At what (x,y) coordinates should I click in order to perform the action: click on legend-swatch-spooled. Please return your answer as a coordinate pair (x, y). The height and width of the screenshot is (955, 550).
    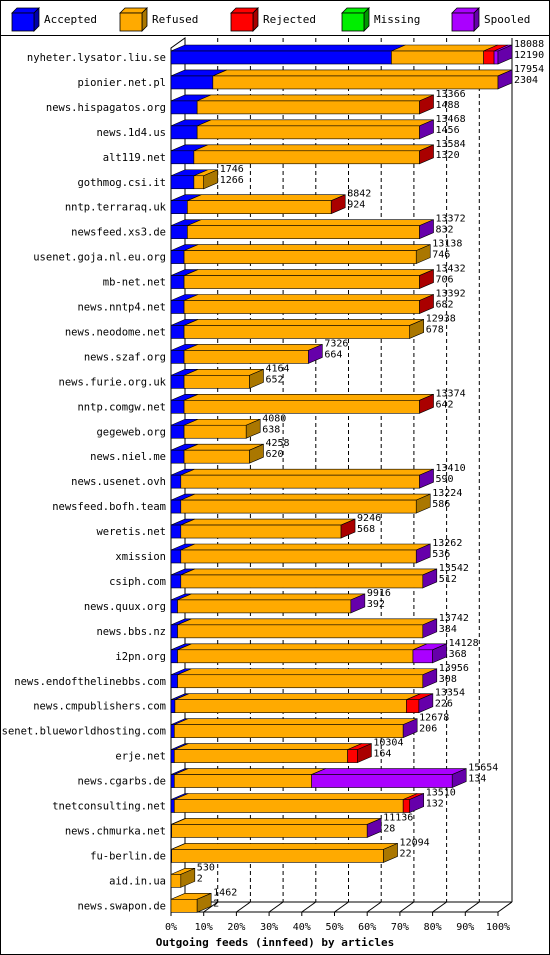
    Looking at the image, I should click on (463, 22).